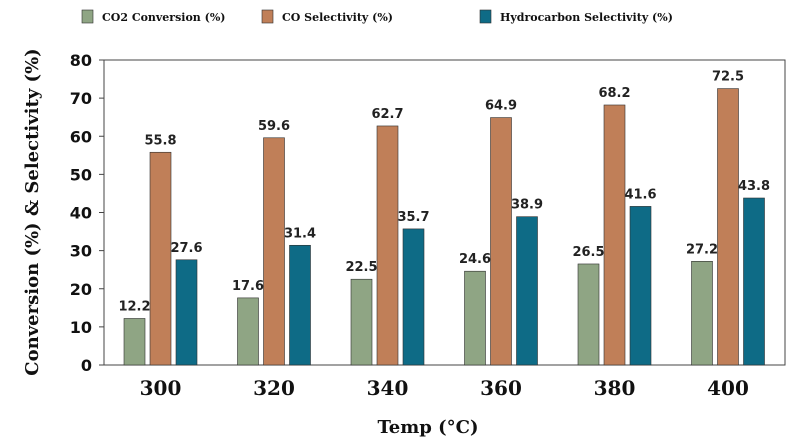  I want to click on data-label: 27.6, so click(186, 248).